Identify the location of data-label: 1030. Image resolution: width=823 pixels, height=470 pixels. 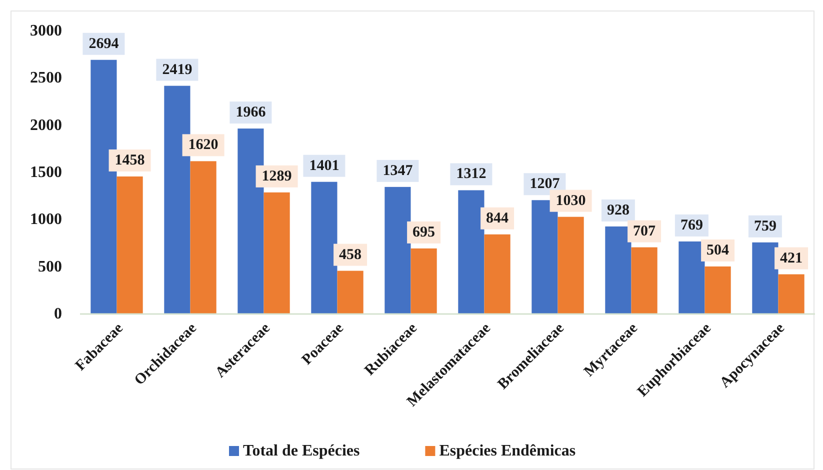
(571, 200).